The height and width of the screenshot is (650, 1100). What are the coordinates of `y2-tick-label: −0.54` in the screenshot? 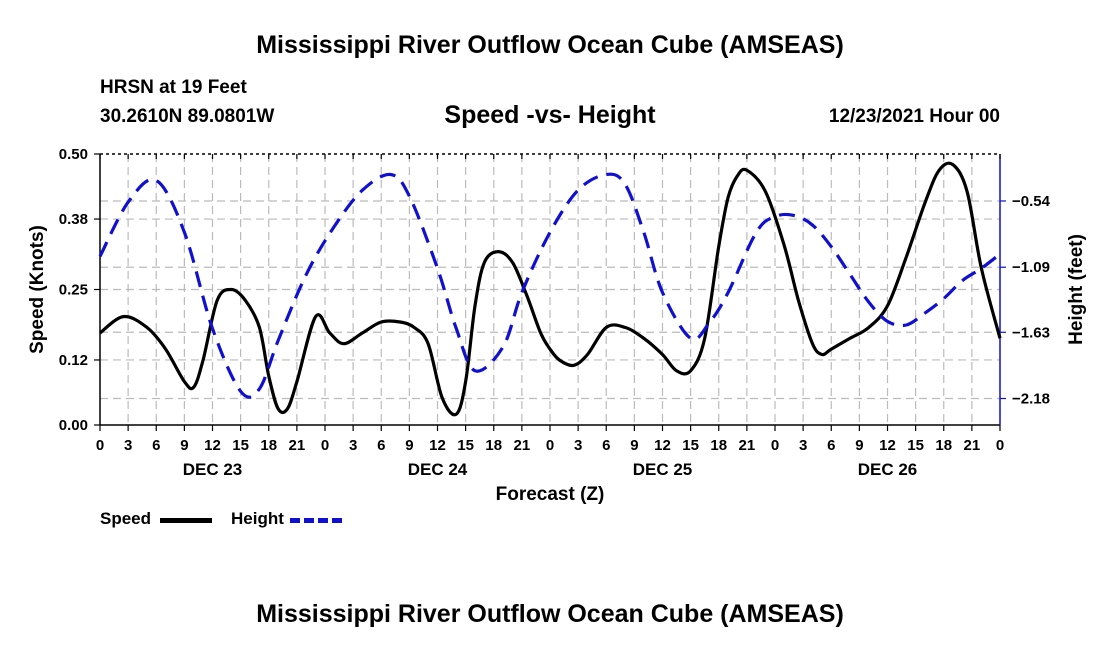 It's located at (1031, 201).